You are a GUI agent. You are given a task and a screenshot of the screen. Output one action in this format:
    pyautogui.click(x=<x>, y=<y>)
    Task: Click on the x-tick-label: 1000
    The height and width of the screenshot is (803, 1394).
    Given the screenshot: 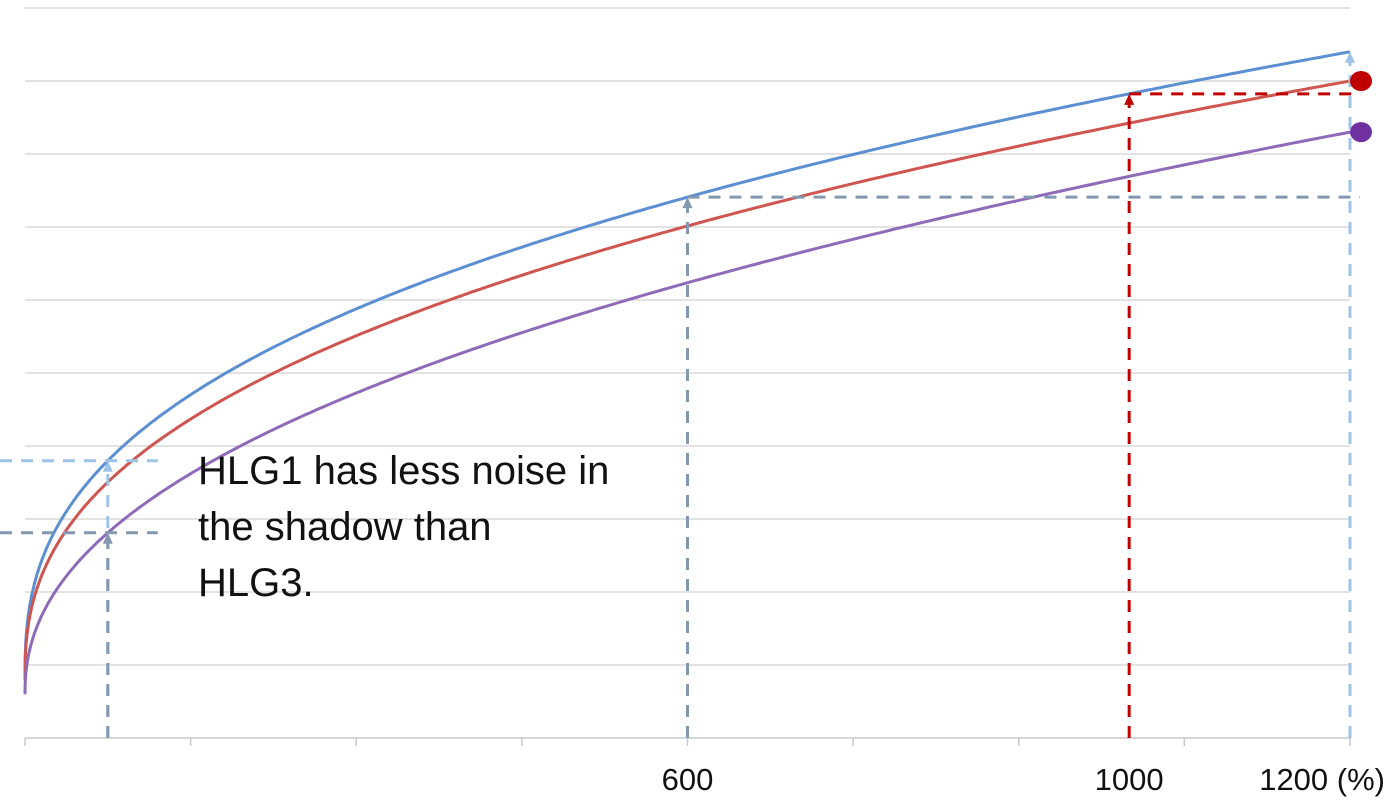 What is the action you would take?
    pyautogui.click(x=1129, y=779)
    